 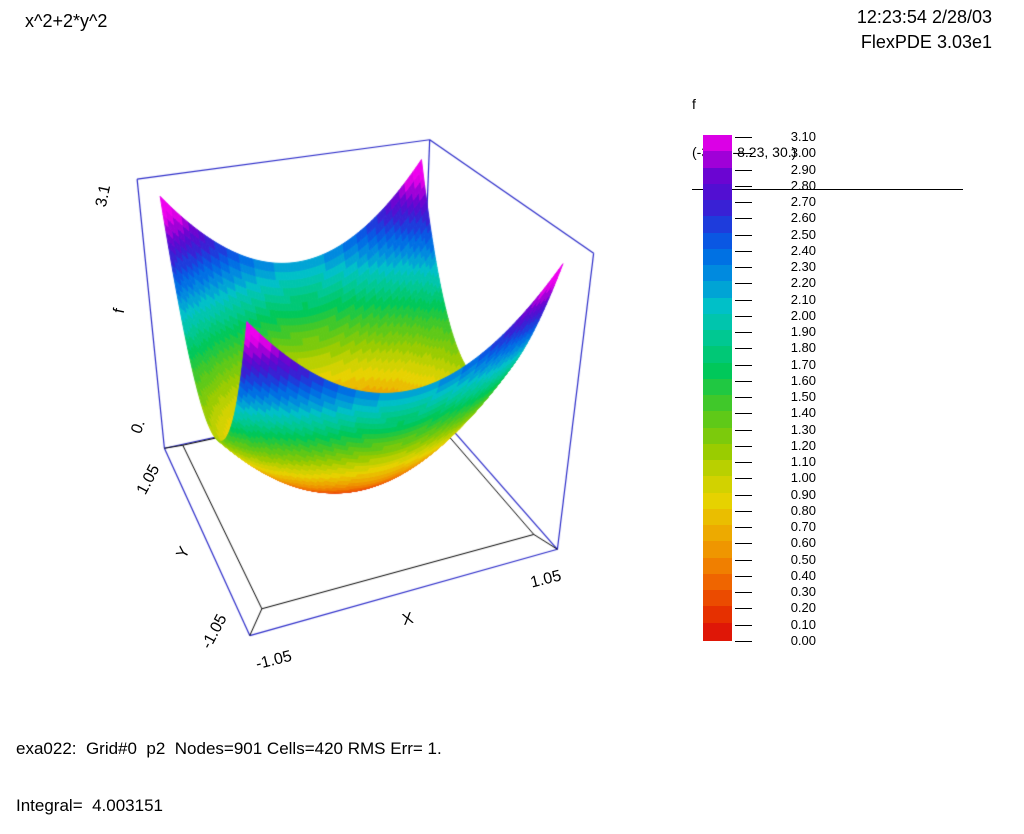 I want to click on legend-label: 1.60, so click(x=803, y=380).